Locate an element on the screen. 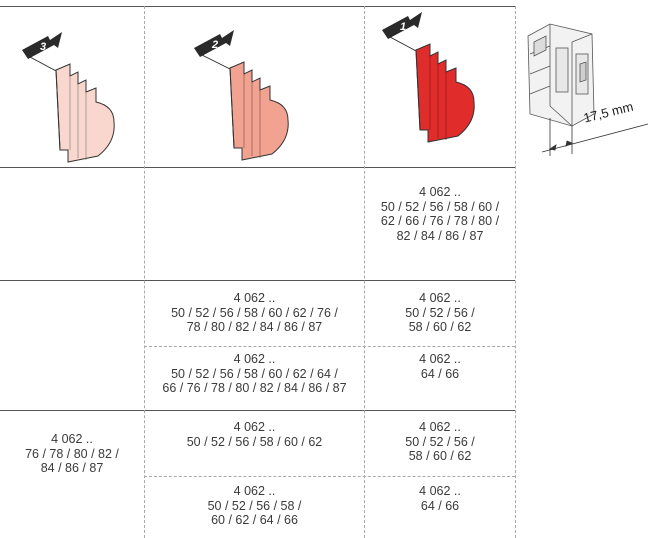  row-2-border is located at coordinates (257, 410).